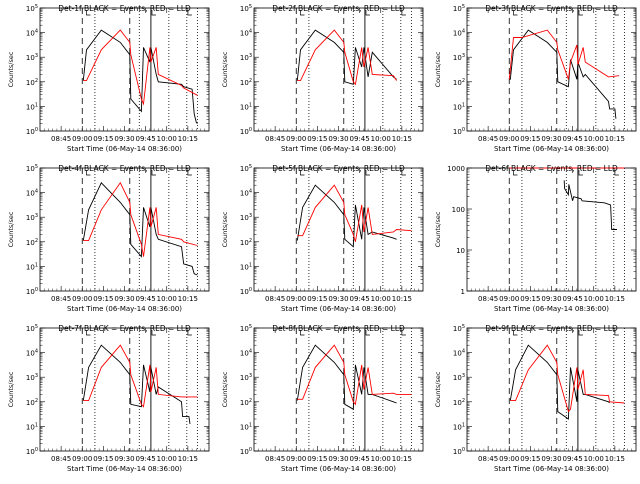 This screenshot has height=484, width=640. What do you see at coordinates (463, 292) in the screenshot?
I see `y-tick-label: 1` at bounding box center [463, 292].